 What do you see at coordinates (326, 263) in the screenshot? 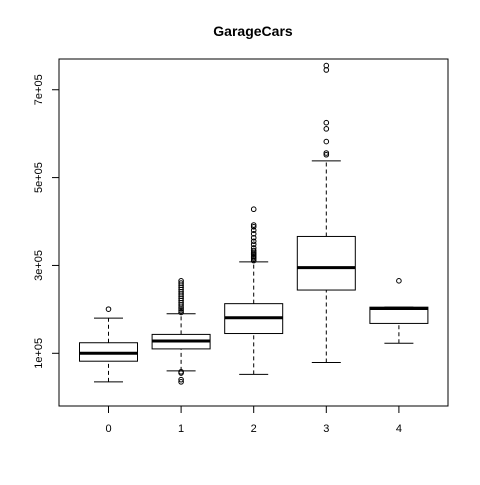
I see `box` at bounding box center [326, 263].